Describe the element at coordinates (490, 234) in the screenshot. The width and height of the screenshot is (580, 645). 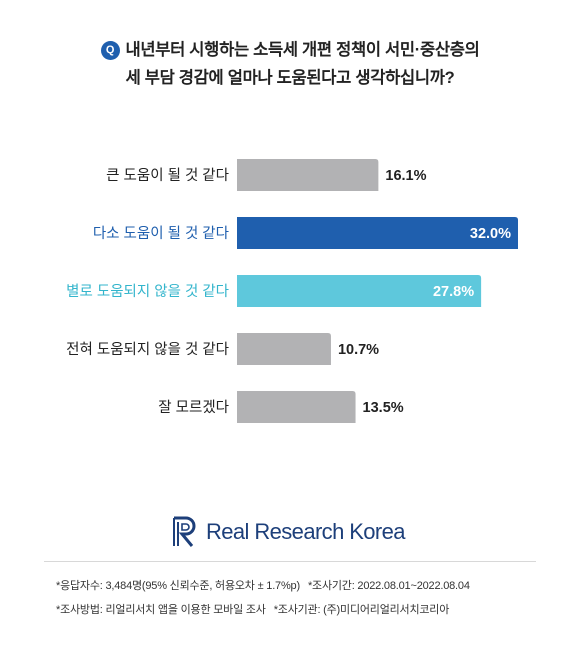
I see `value-label: 32.0%` at that location.